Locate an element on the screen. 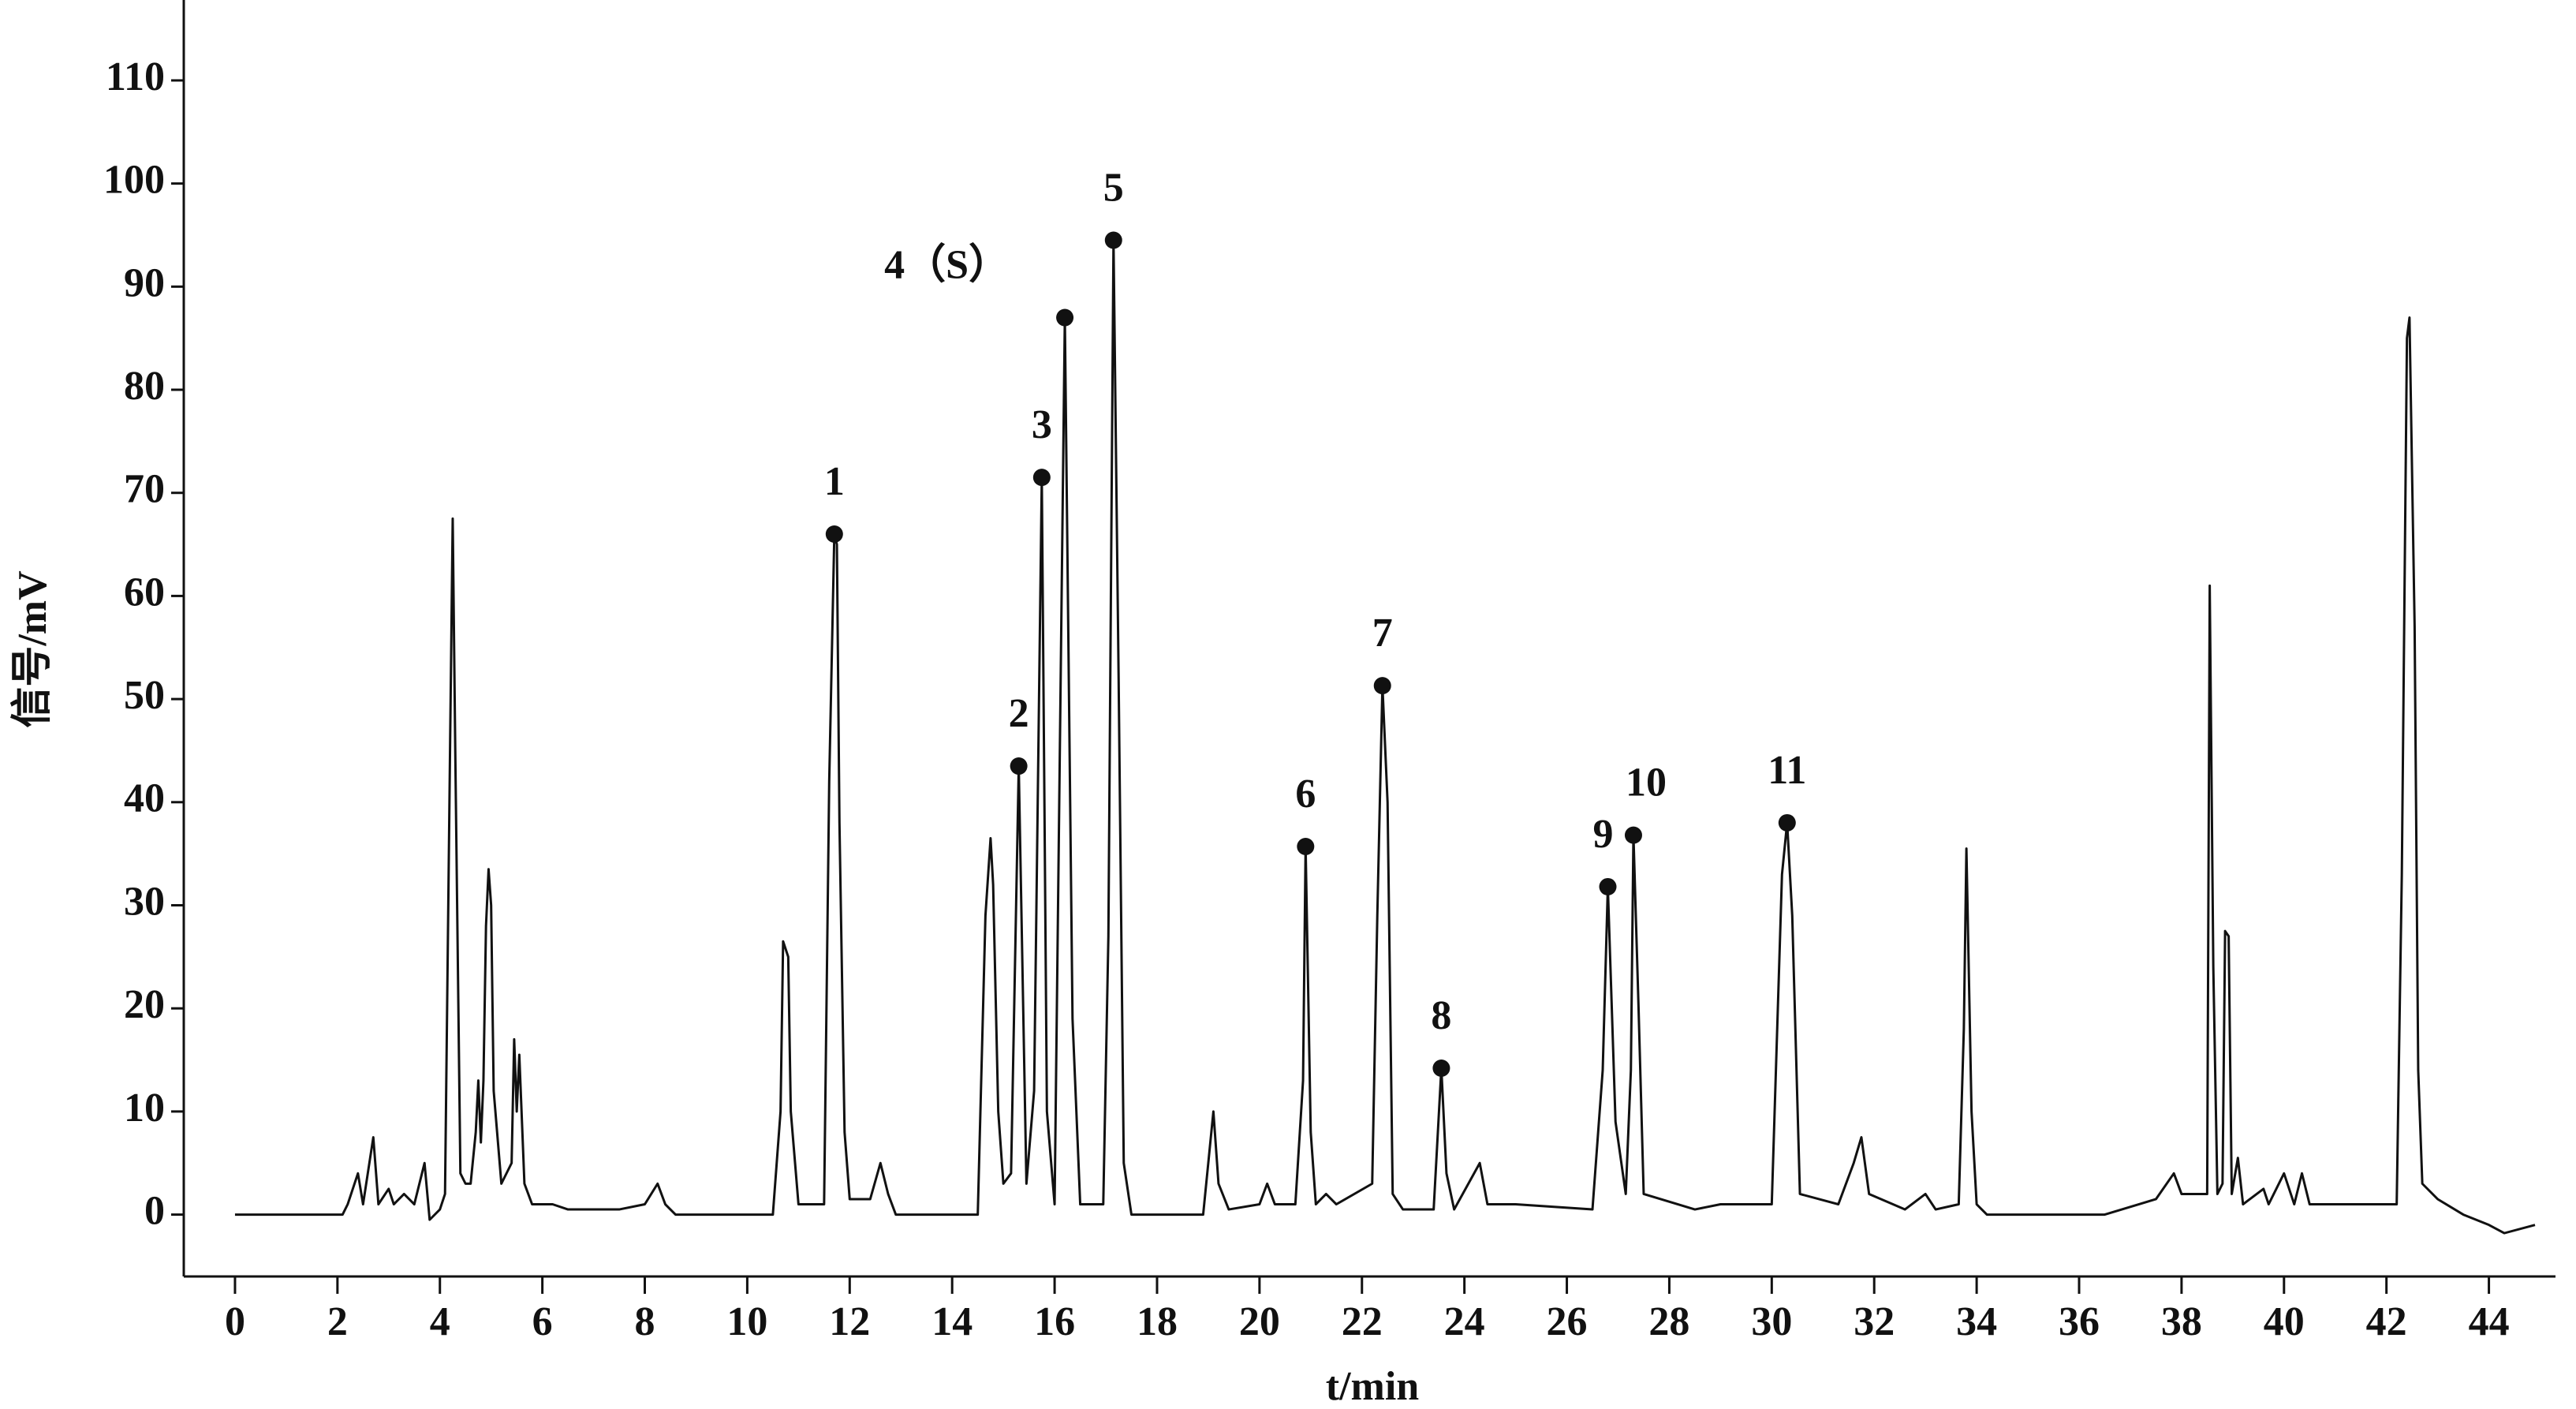  x-tick-label: 32 is located at coordinates (1874, 1322).